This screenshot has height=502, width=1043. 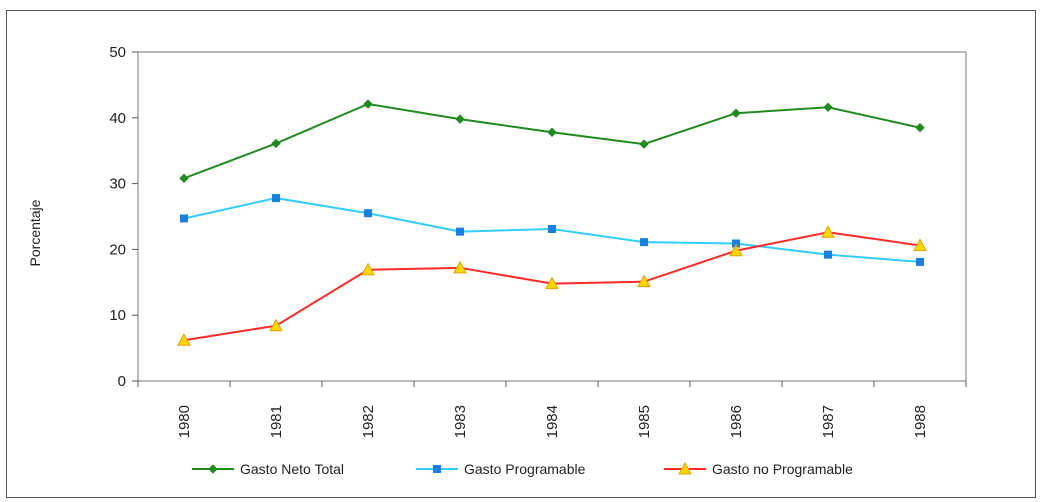 I want to click on x-tick-label: 1984, so click(x=552, y=421).